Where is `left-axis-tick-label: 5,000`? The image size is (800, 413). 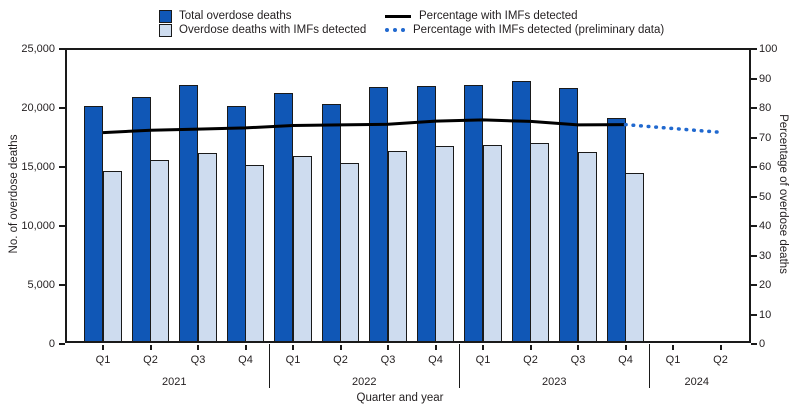 left-axis-tick-label: 5,000 is located at coordinates (41, 285).